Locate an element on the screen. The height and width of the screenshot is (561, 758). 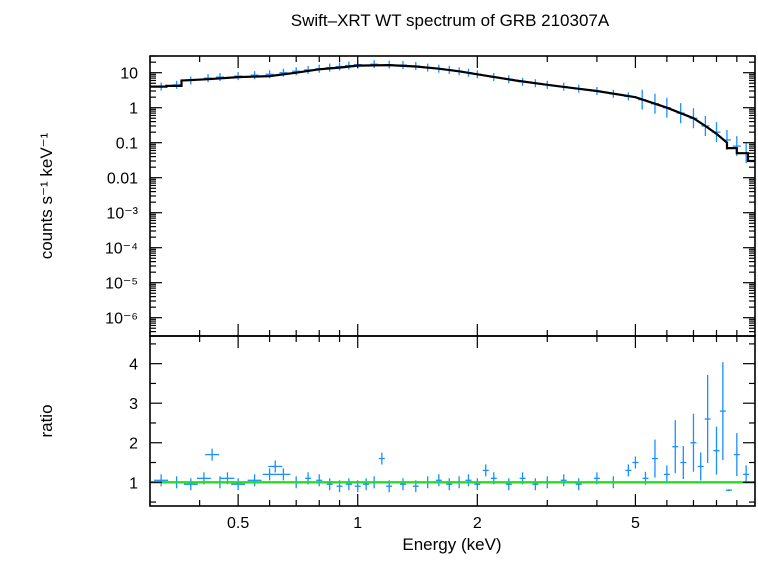
spectrum-model-line is located at coordinates (452, 113).